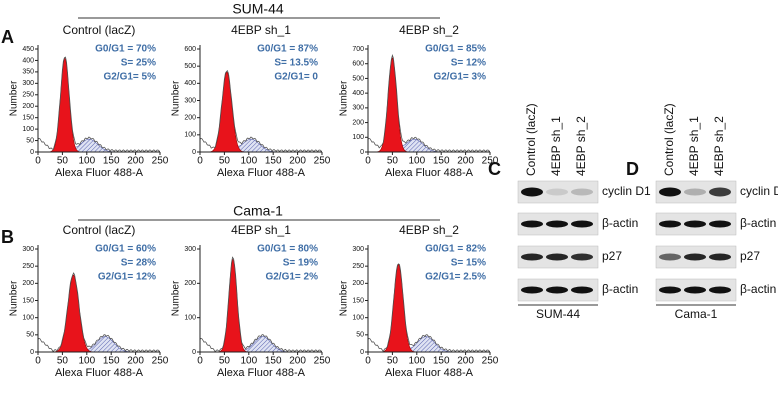 This screenshot has height=406, width=778. What do you see at coordinates (468, 63) in the screenshot?
I see `cell-cycle-stat: S= 12%` at bounding box center [468, 63].